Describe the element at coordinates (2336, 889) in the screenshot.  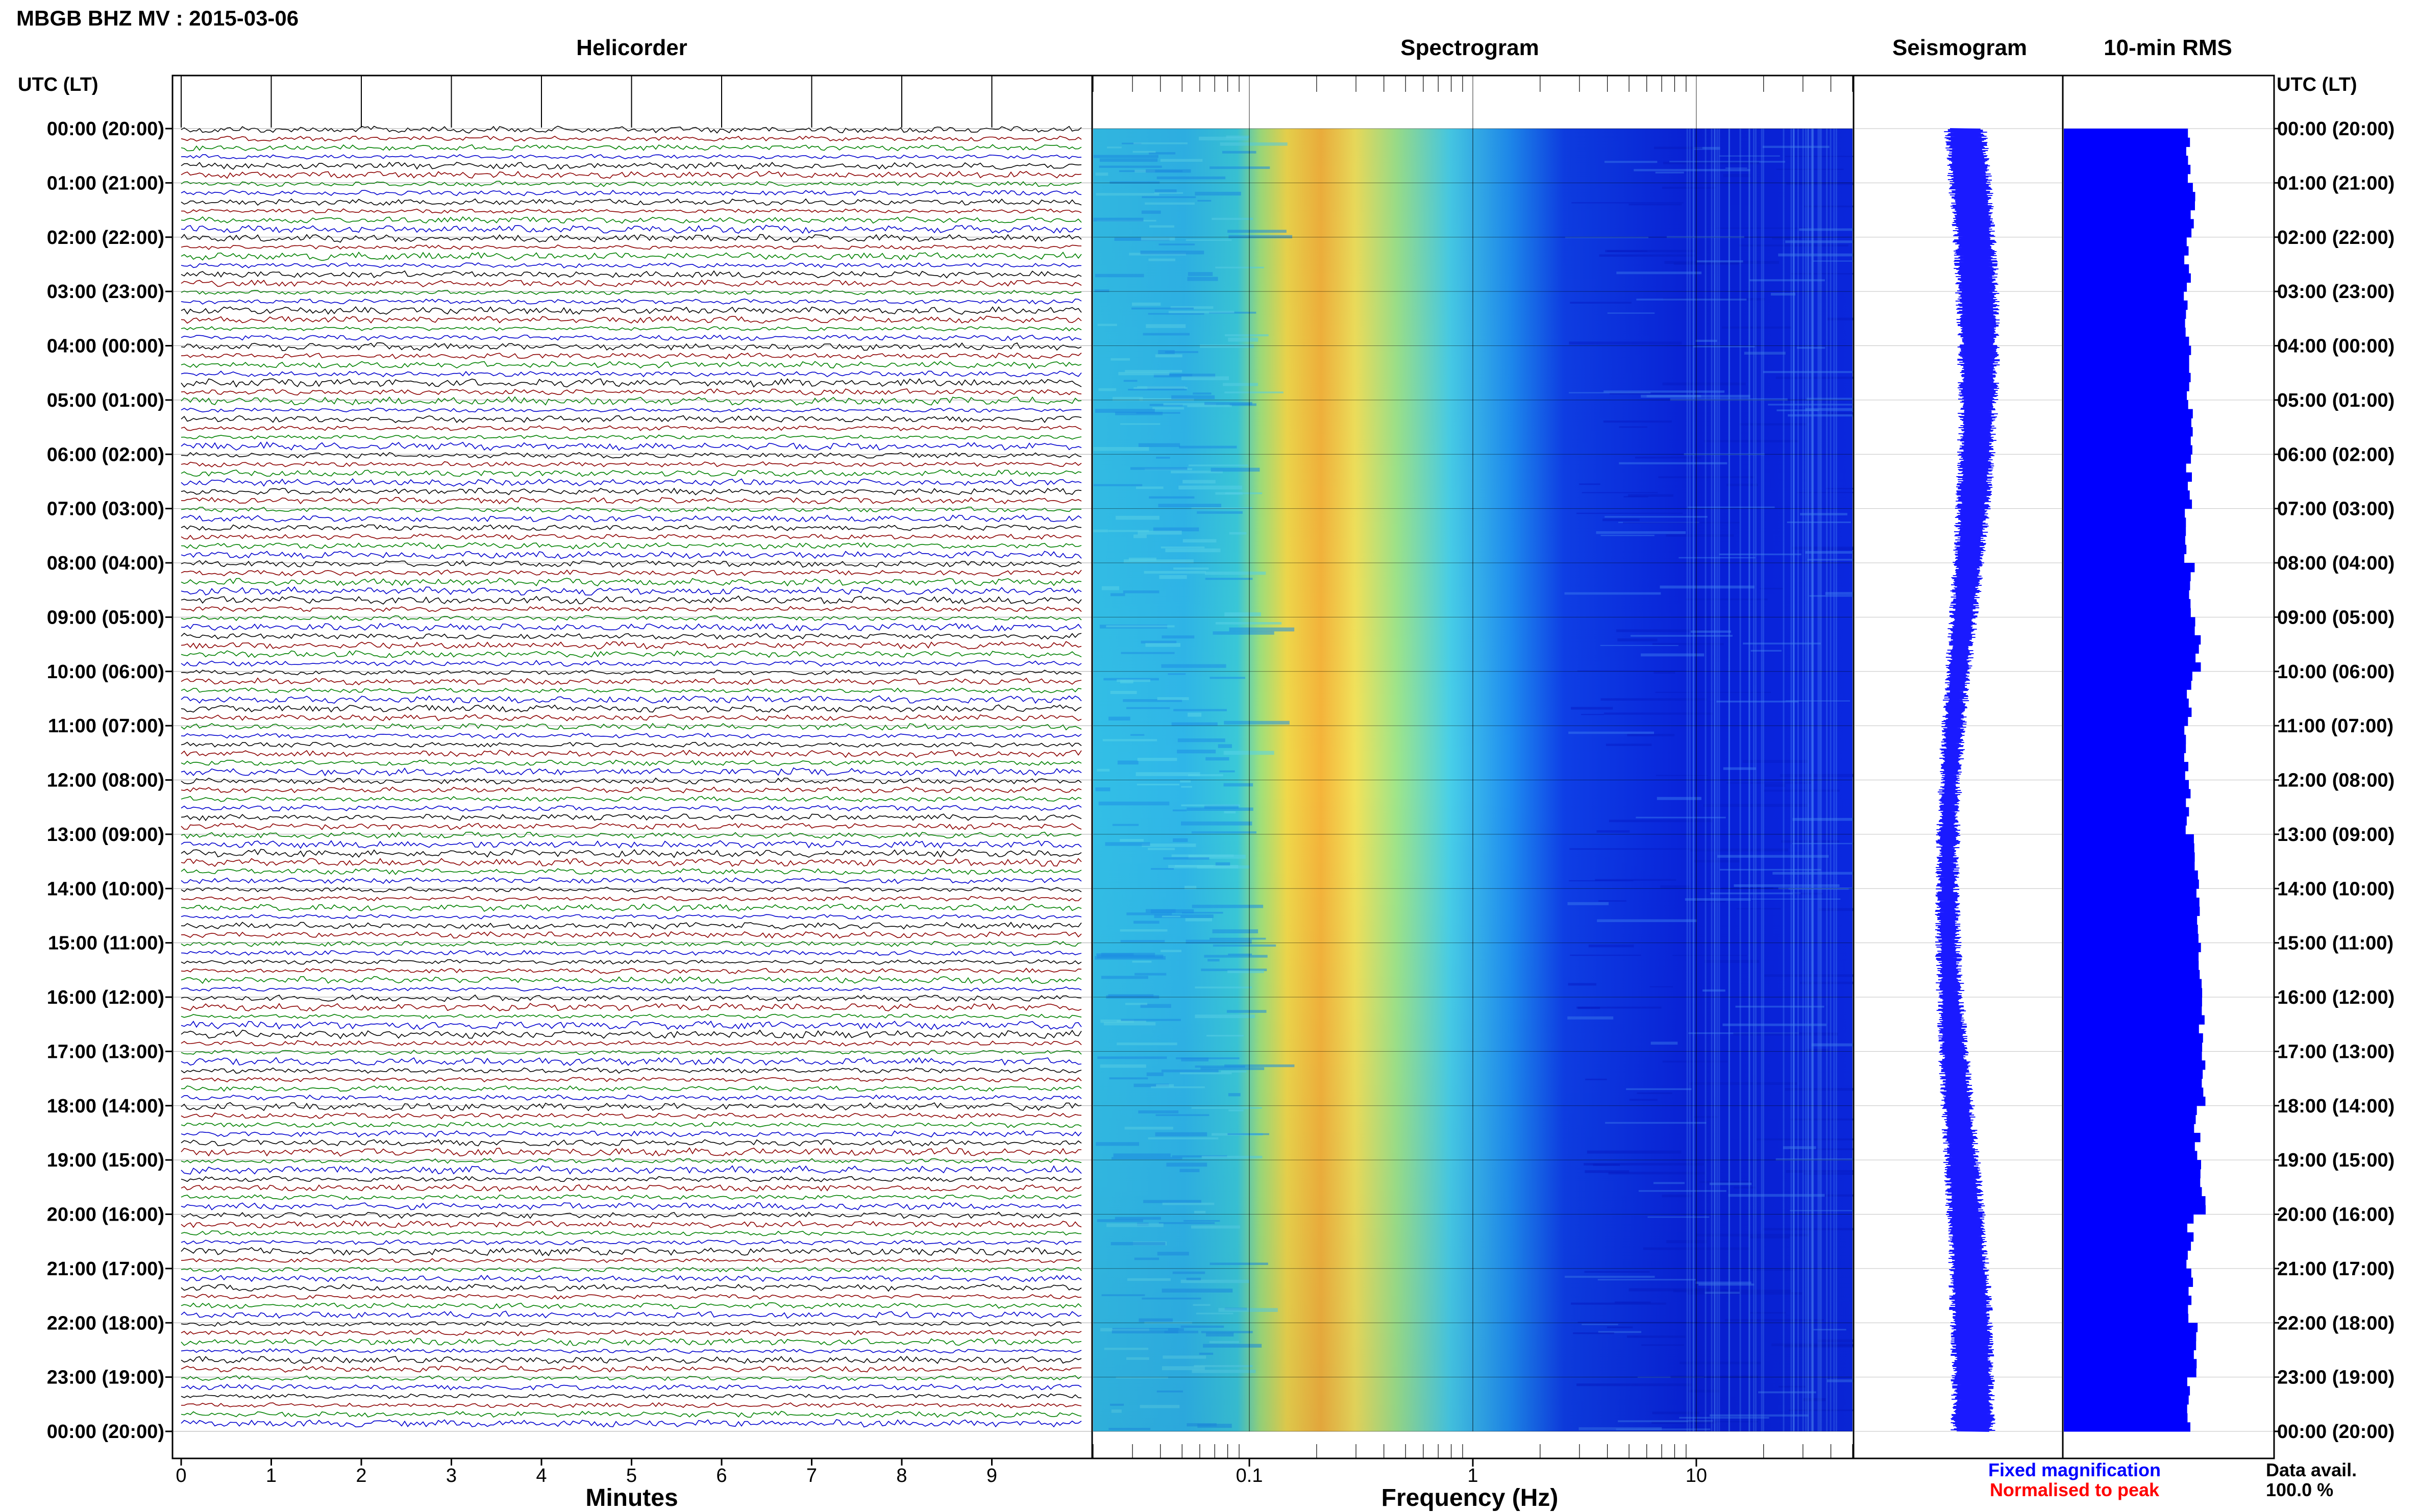
I see `time-label-right: 14:00 (10:00)` at that location.